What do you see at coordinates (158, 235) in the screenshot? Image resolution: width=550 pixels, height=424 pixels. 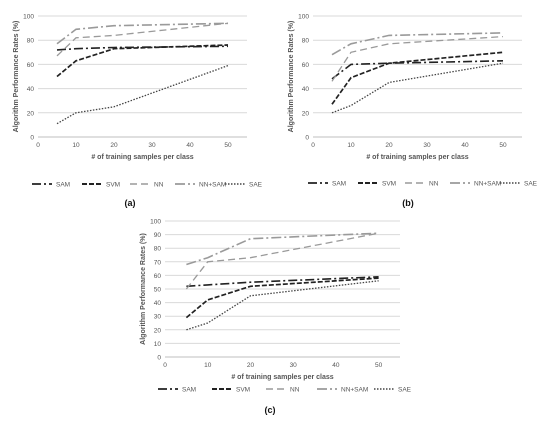 I see `y-tick-label: 90` at bounding box center [158, 235].